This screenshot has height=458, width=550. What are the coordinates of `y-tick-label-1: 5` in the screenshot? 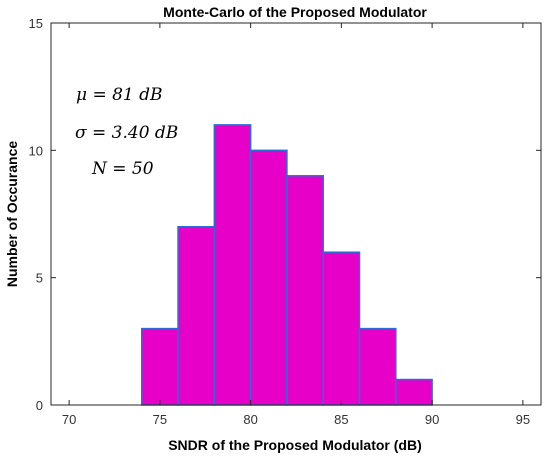 It's located at (39, 278).